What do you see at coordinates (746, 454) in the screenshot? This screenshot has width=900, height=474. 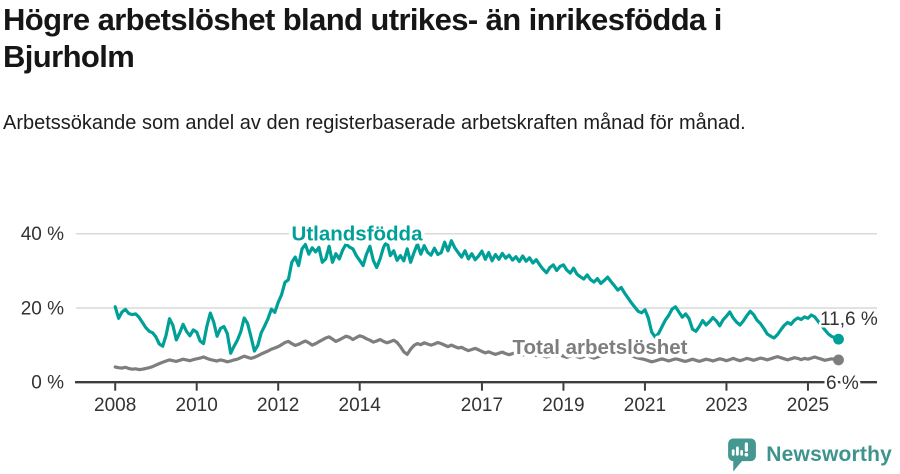 I see `logo-exclamation-dot` at bounding box center [746, 454].